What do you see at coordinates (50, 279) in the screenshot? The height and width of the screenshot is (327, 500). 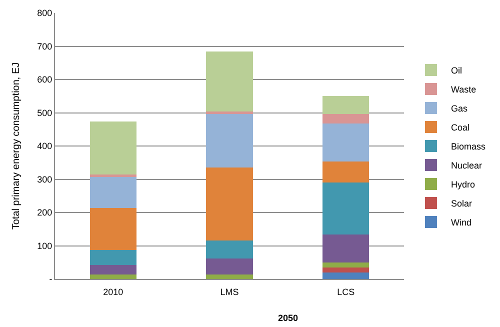 I see `y-tick-label: -` at bounding box center [50, 279].